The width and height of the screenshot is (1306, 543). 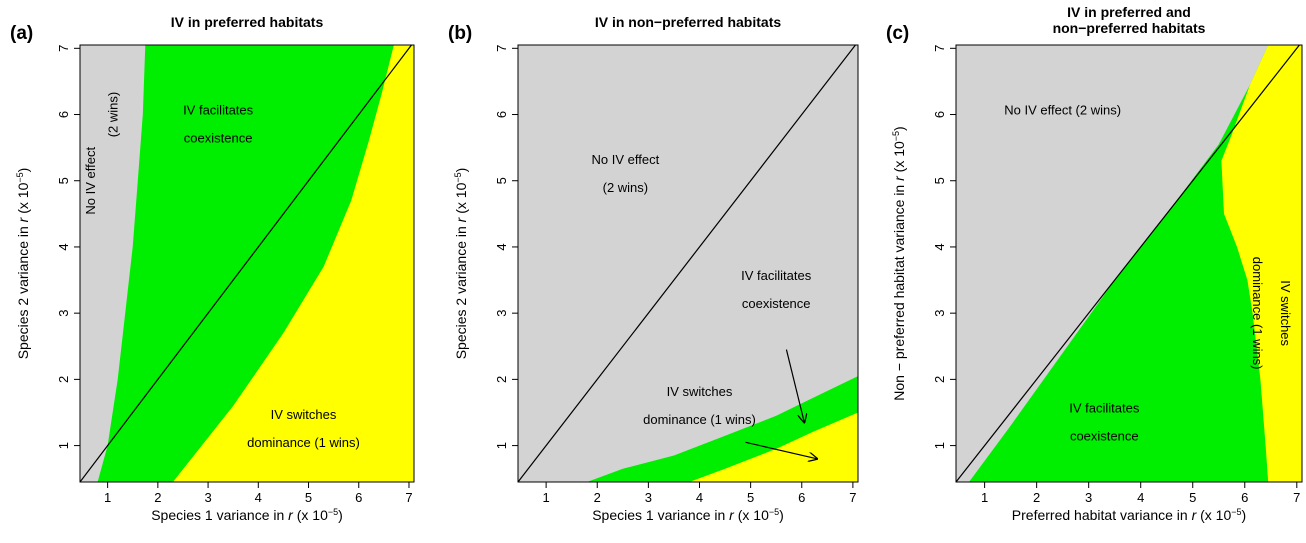 What do you see at coordinates (781, 450) in the screenshot?
I see `annotation-arrow` at bounding box center [781, 450].